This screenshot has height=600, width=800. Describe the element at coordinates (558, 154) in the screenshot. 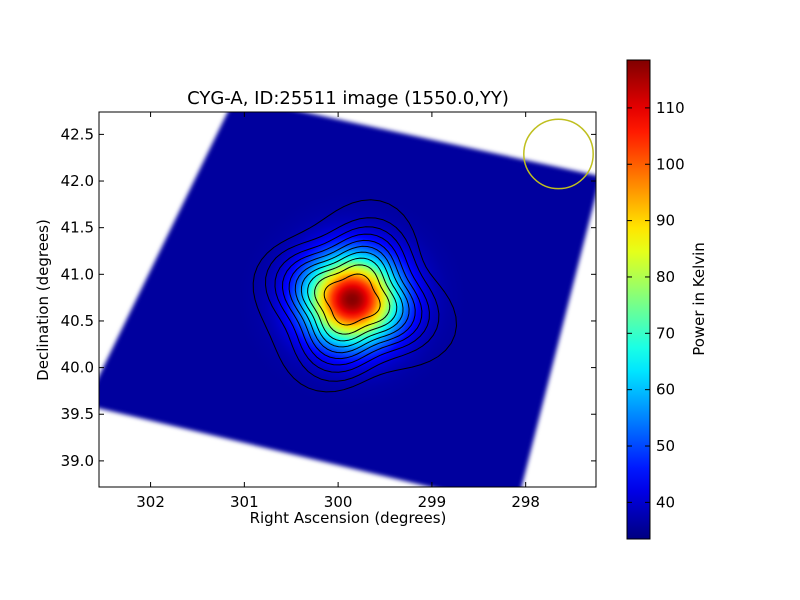

I see `beam-marker-circle` at that location.